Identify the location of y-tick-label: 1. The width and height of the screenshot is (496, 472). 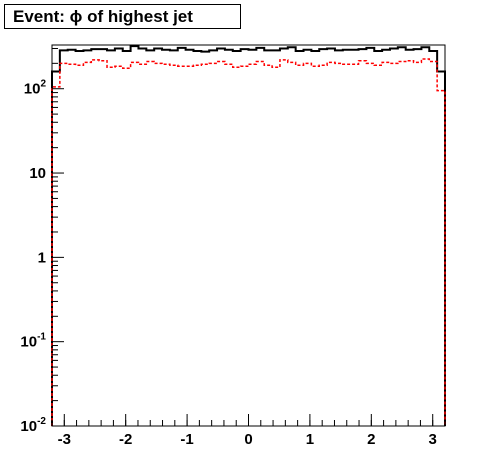
(42, 257).